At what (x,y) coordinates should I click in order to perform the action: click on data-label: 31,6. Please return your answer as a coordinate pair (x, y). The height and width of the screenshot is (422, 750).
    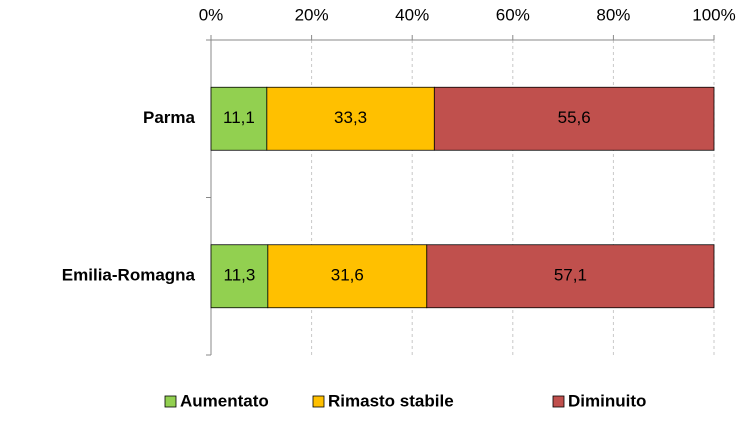
    Looking at the image, I should click on (347, 275).